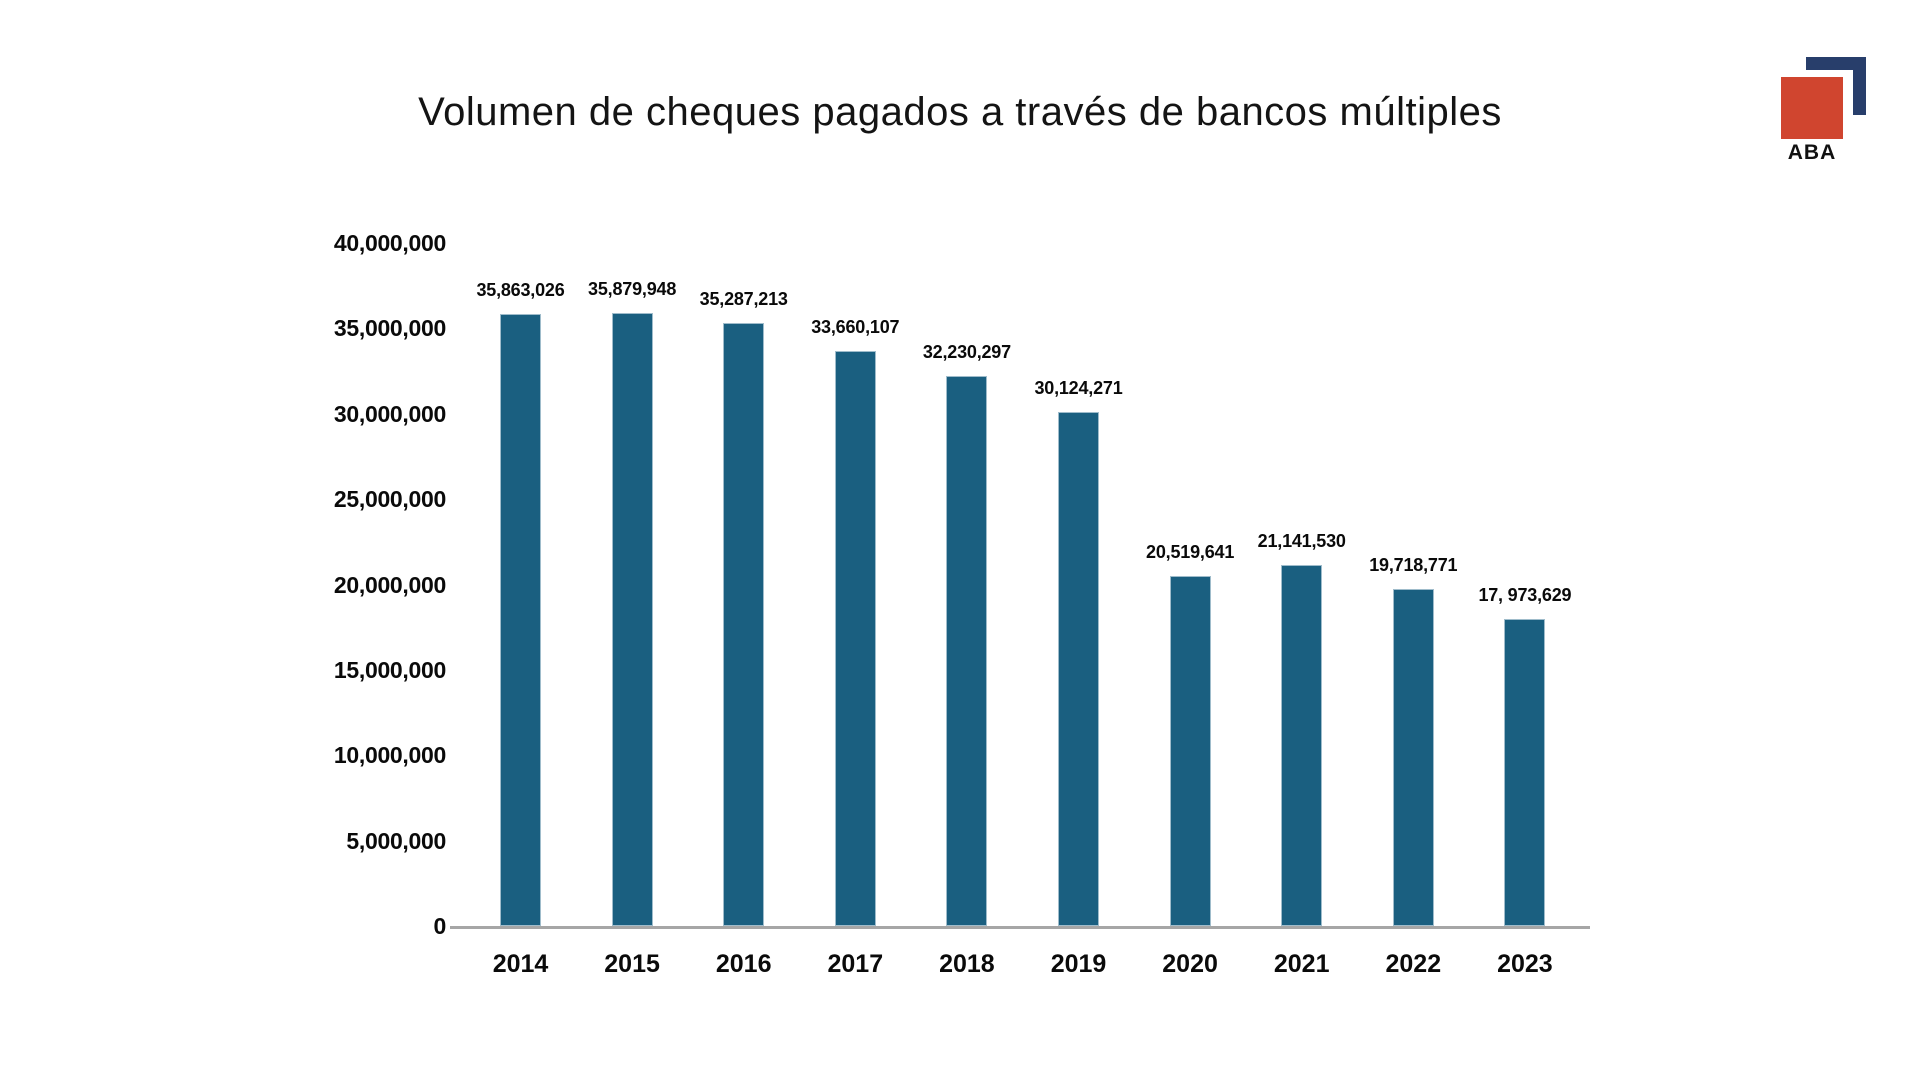 The image size is (1920, 1080). What do you see at coordinates (967, 964) in the screenshot?
I see `x-axis-label-2018: 2018` at bounding box center [967, 964].